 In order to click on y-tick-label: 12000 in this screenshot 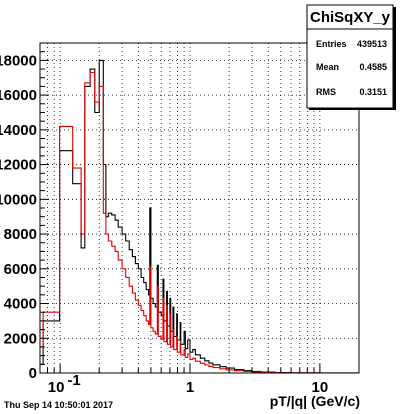, I will do `click(18, 165)`.